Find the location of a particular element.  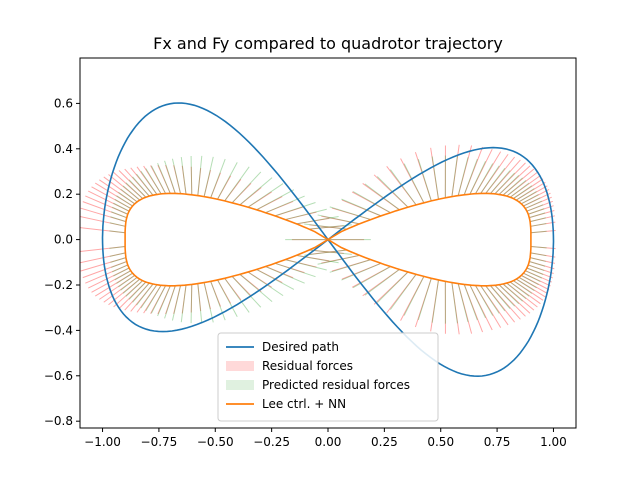

legend-swatch is located at coordinates (240, 385).